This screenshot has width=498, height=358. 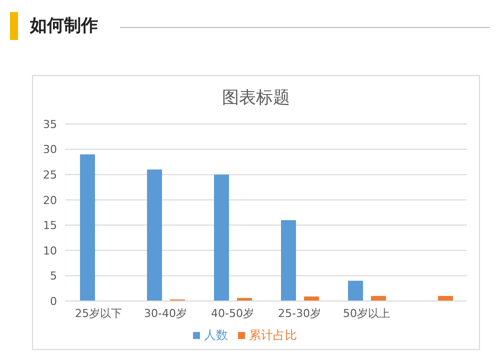 I want to click on x-tick-label: 30-40岁, so click(x=165, y=313).